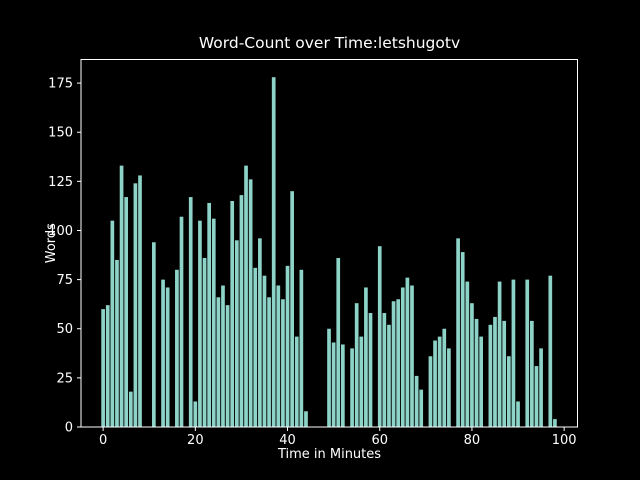 Image resolution: width=640 pixels, height=480 pixels. Describe the element at coordinates (103, 440) in the screenshot. I see `x-tick-label-0: 0` at that location.